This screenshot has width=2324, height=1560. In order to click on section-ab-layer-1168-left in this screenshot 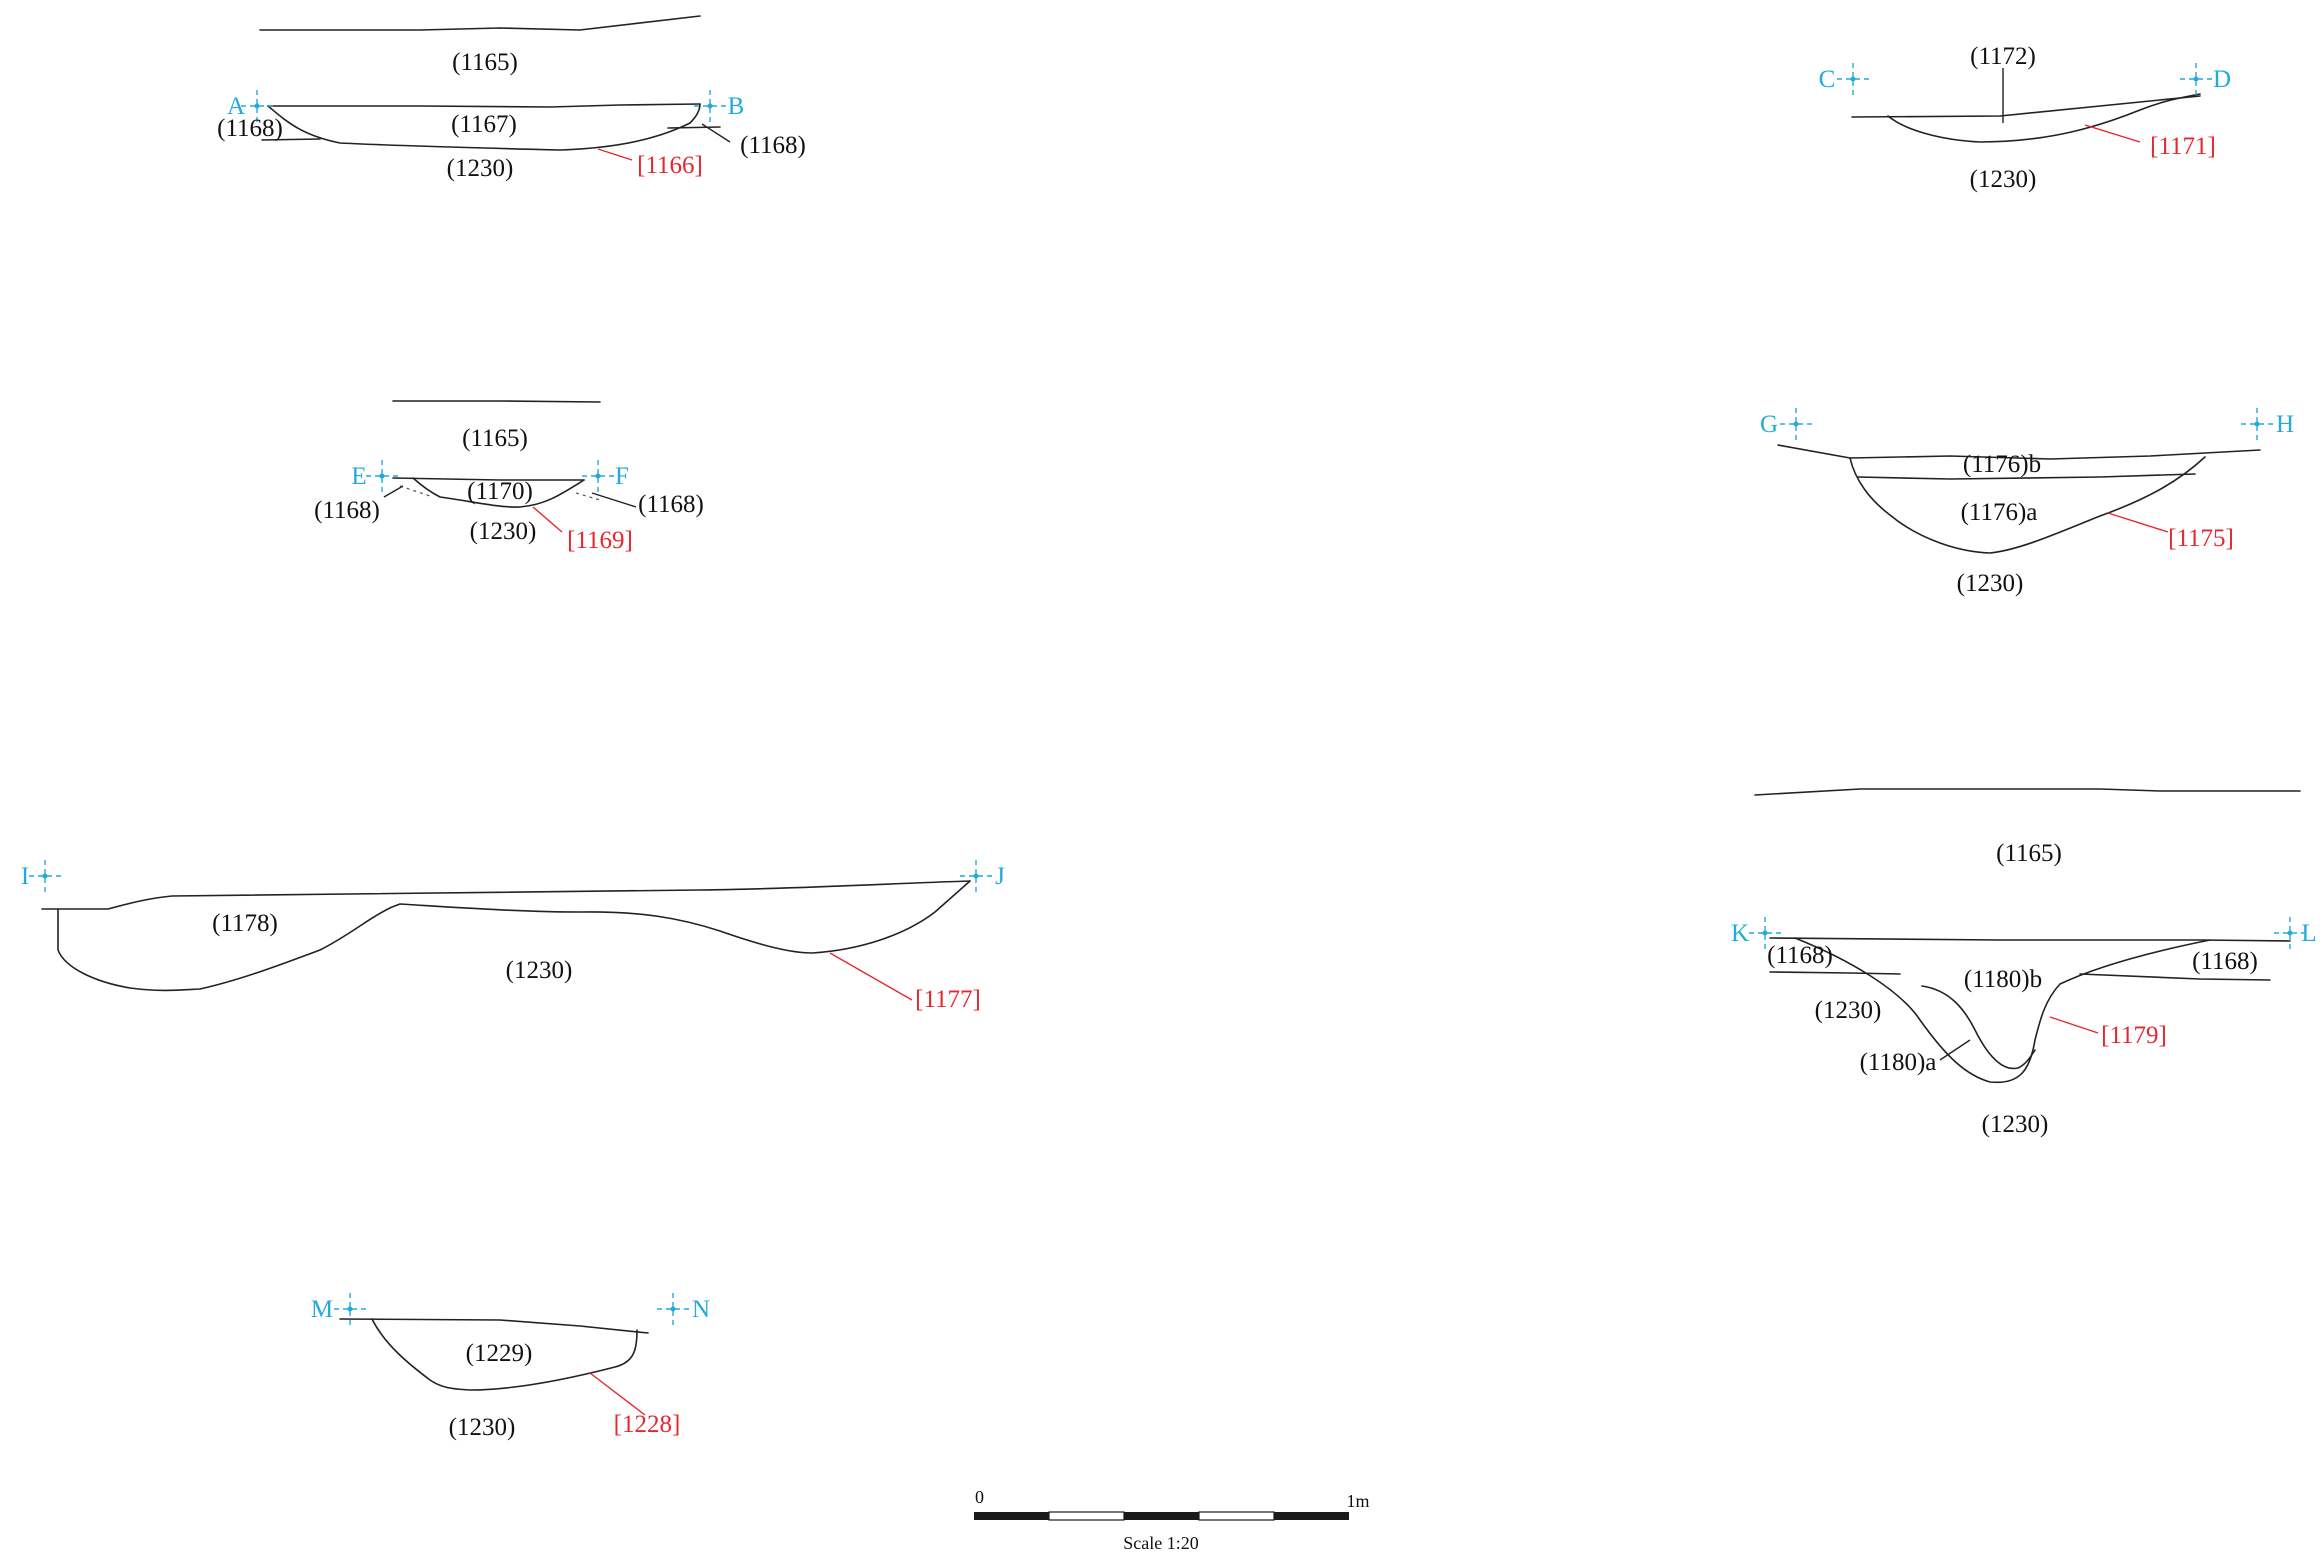, I will do `click(291, 139)`.